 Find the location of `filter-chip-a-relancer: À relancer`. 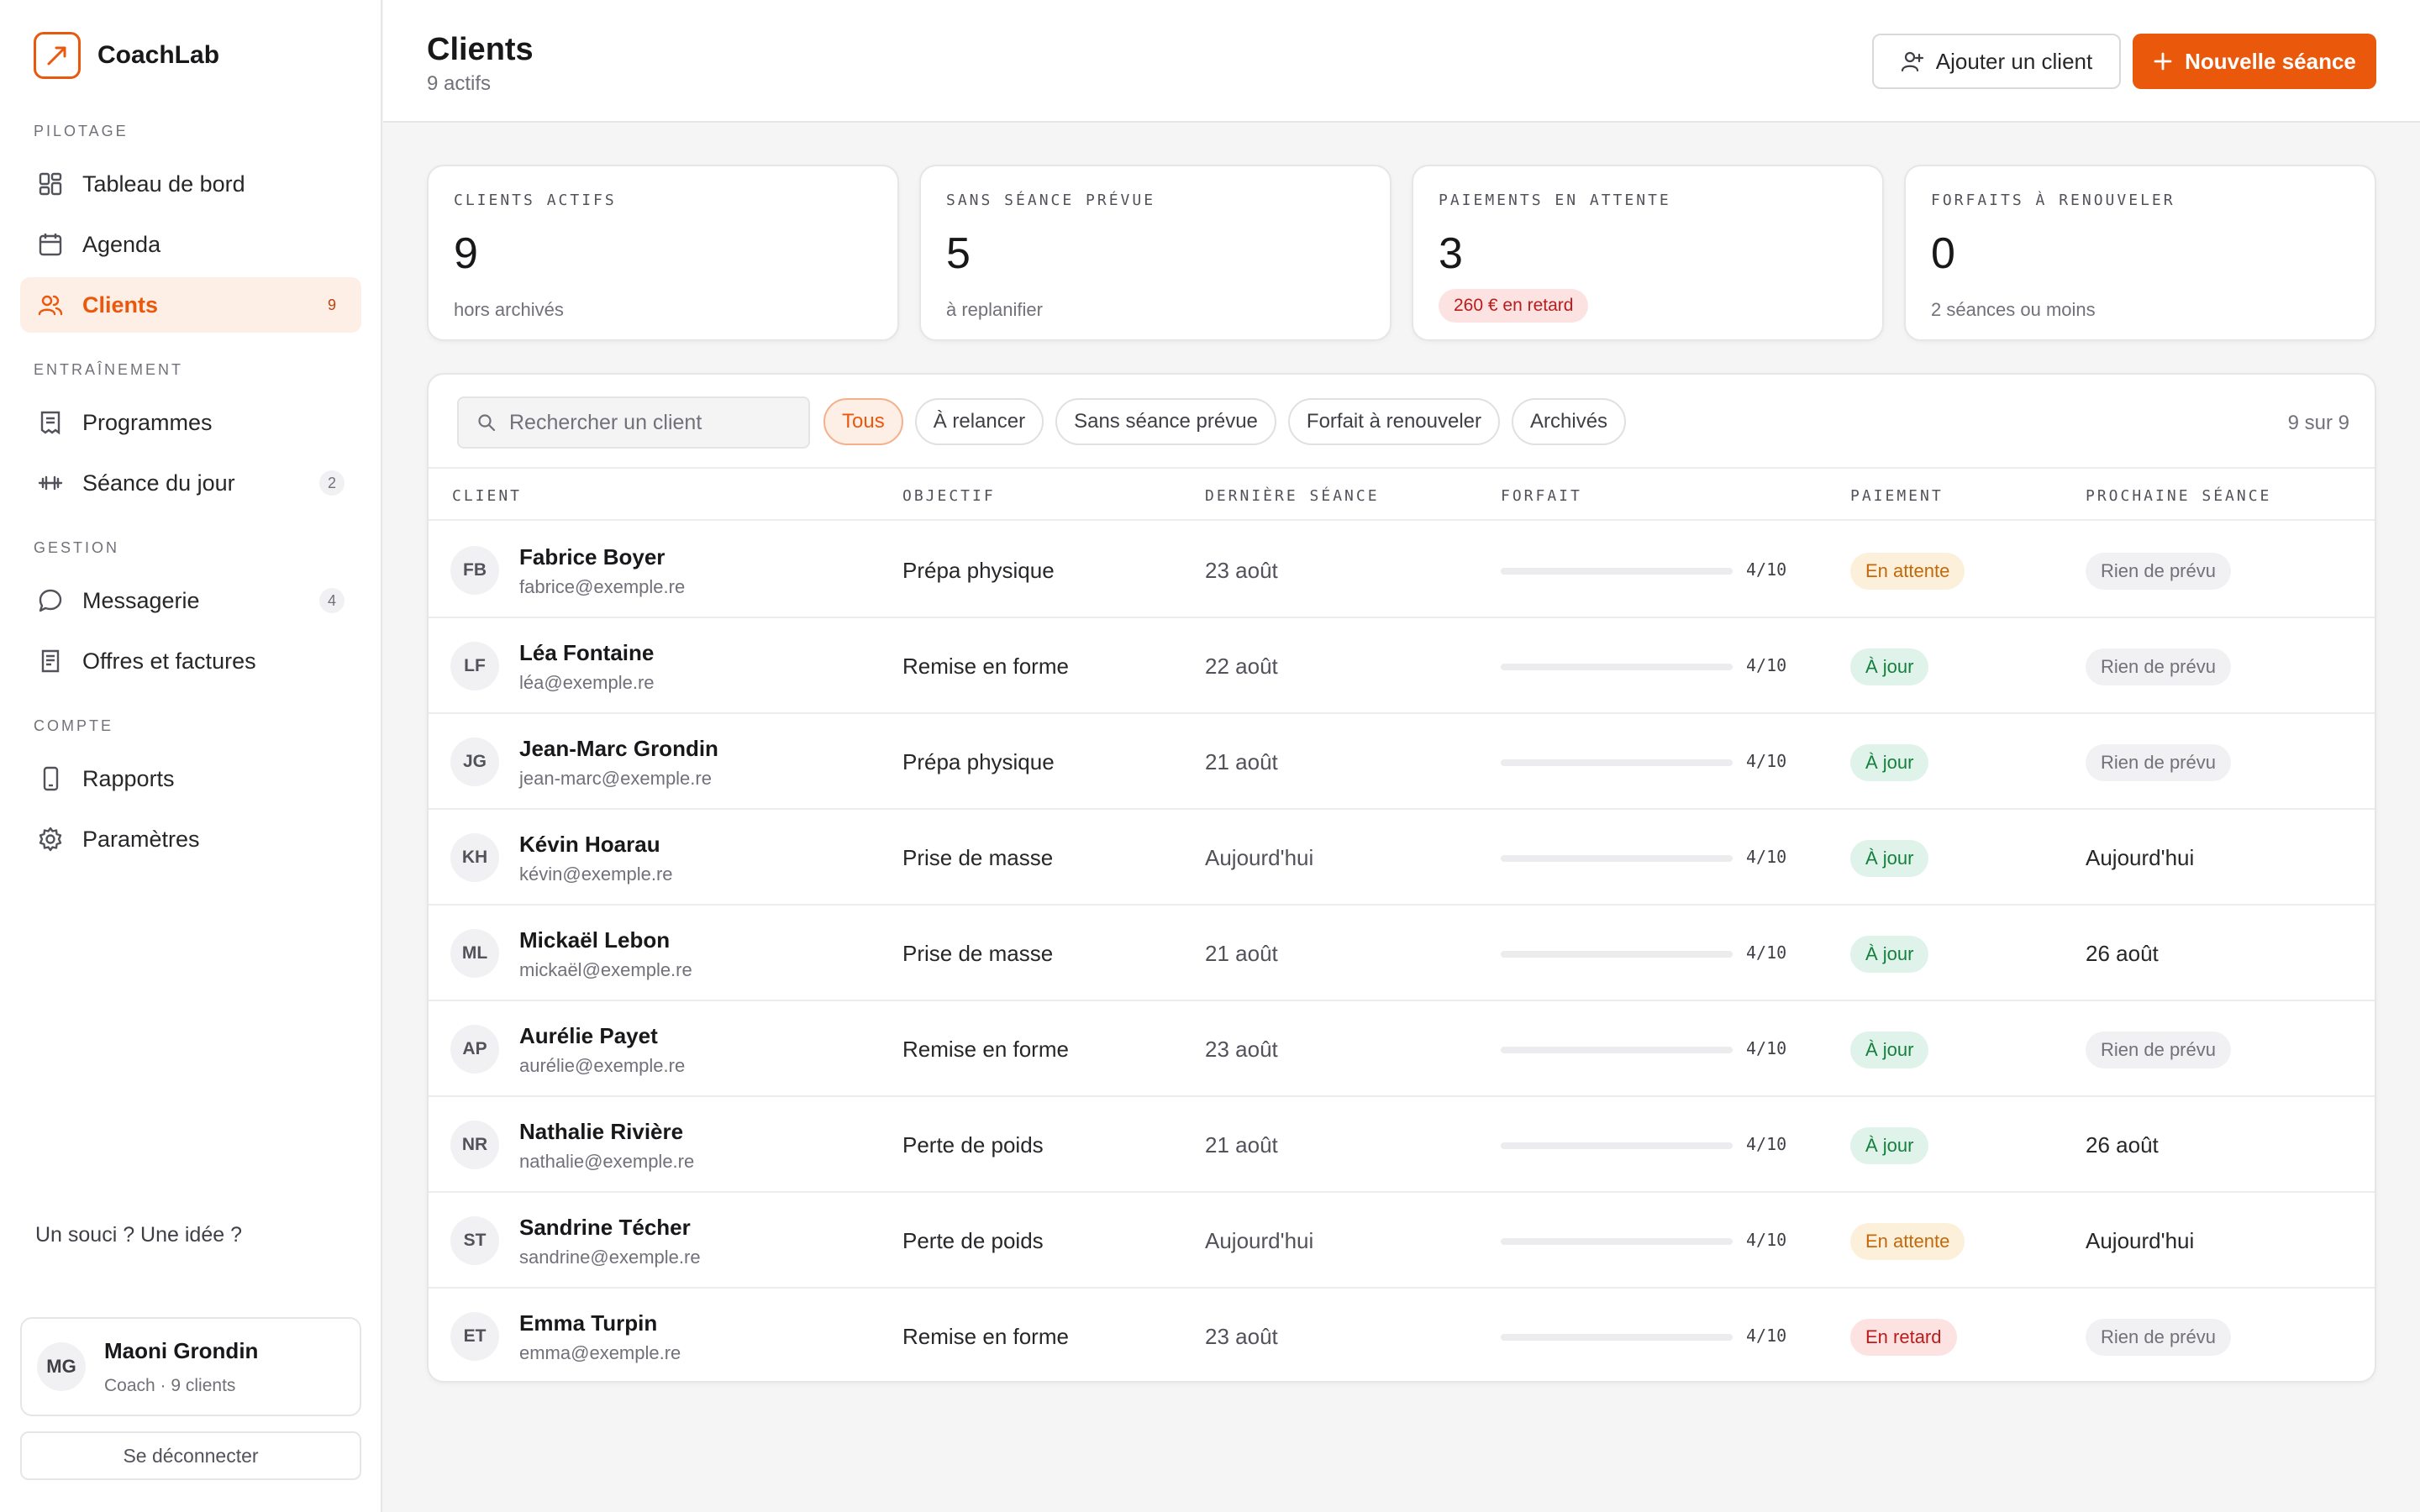

filter-chip-a-relancer: À relancer is located at coordinates (979, 421).